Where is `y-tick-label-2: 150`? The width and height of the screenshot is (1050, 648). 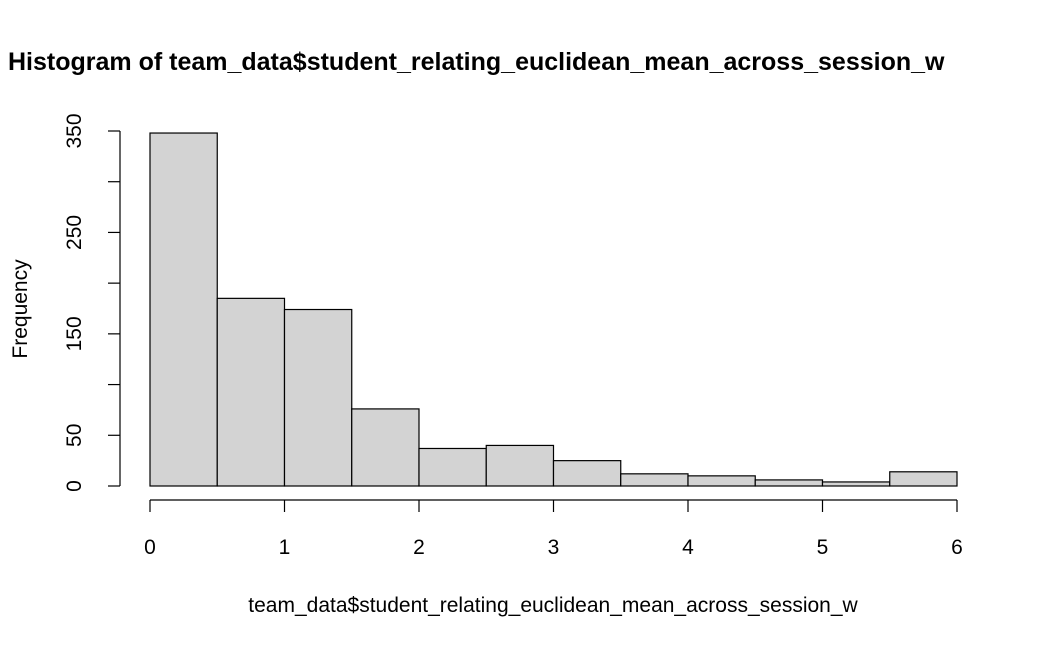 y-tick-label-2: 150 is located at coordinates (74, 333).